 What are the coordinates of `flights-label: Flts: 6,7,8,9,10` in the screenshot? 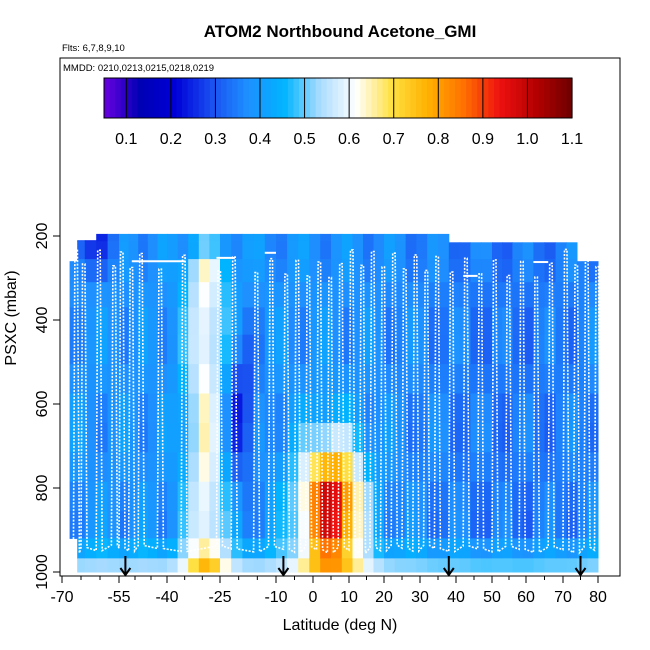 It's located at (93, 48).